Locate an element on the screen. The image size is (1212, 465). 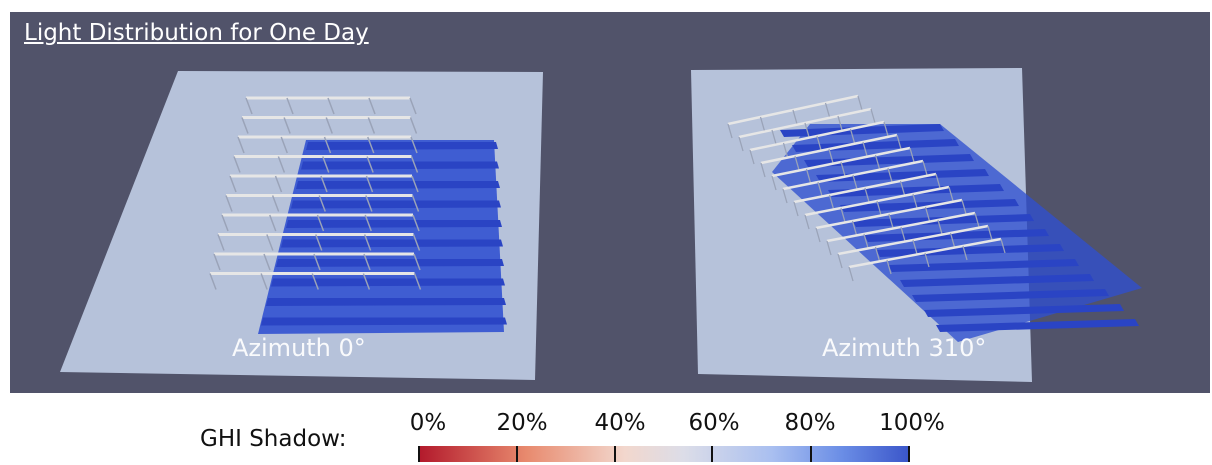
legend-label: GHI Shadow: is located at coordinates (273, 439).